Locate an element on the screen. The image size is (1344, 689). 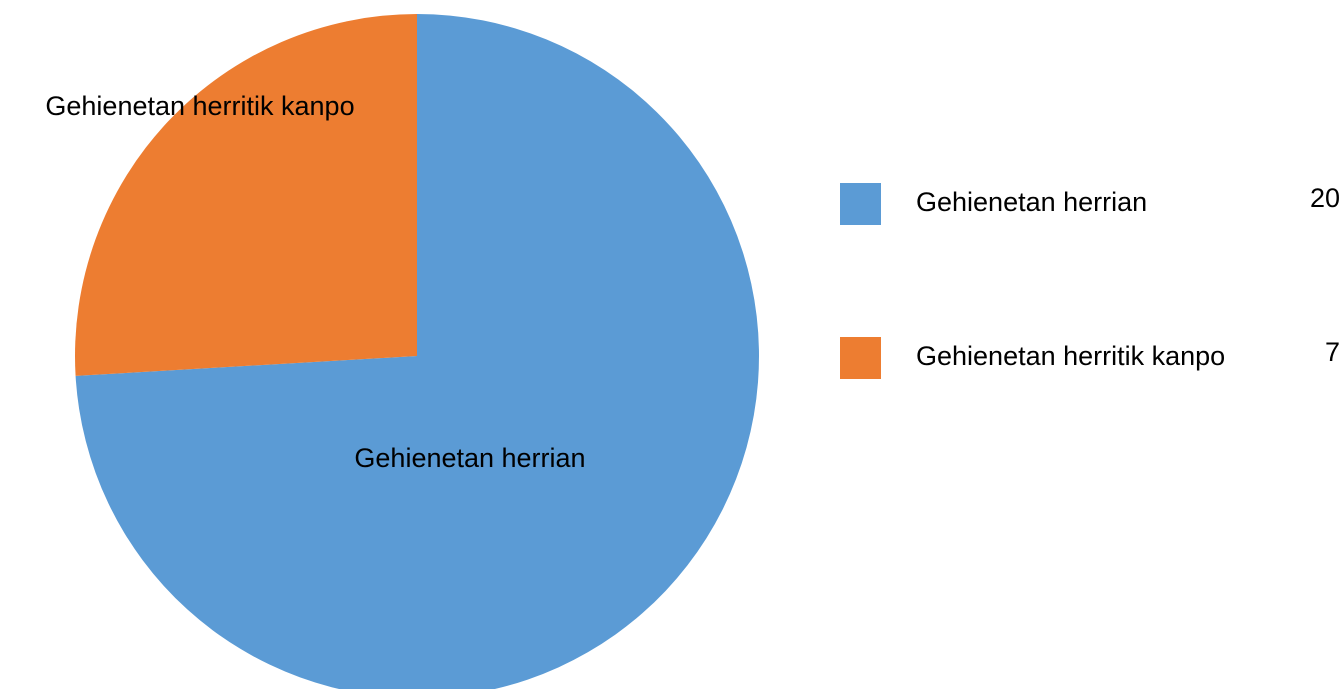
slice-label: Gehienetan herrian is located at coordinates (469, 458).